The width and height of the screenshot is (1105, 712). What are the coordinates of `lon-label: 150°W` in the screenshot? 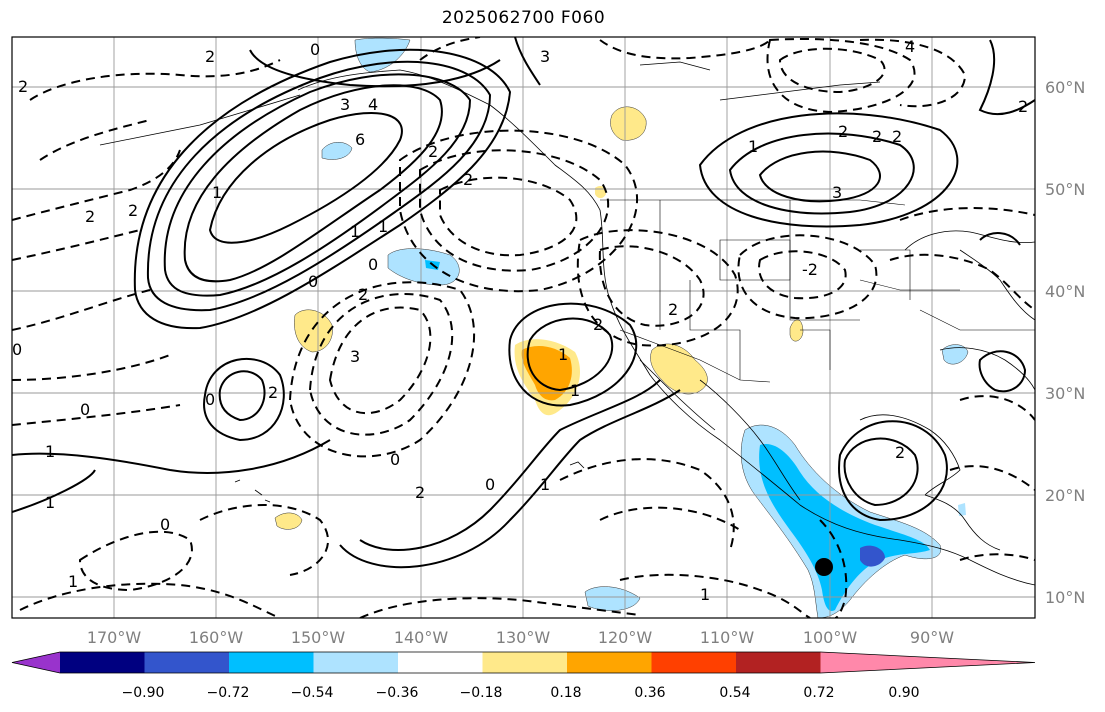 It's located at (318, 637).